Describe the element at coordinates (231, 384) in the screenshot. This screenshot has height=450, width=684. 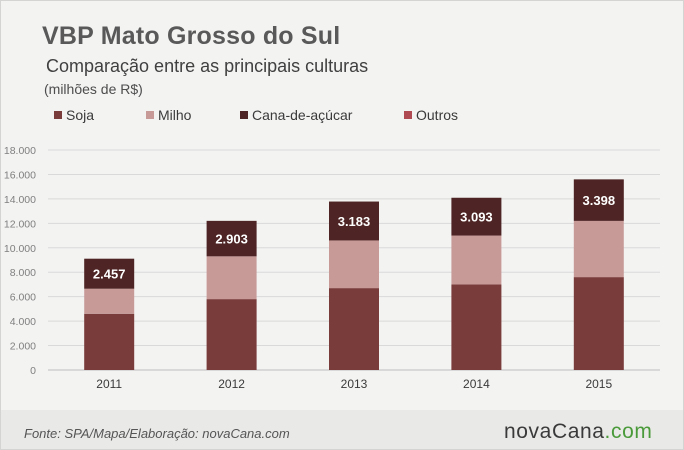
I see `x-tick-label: 2012` at that location.